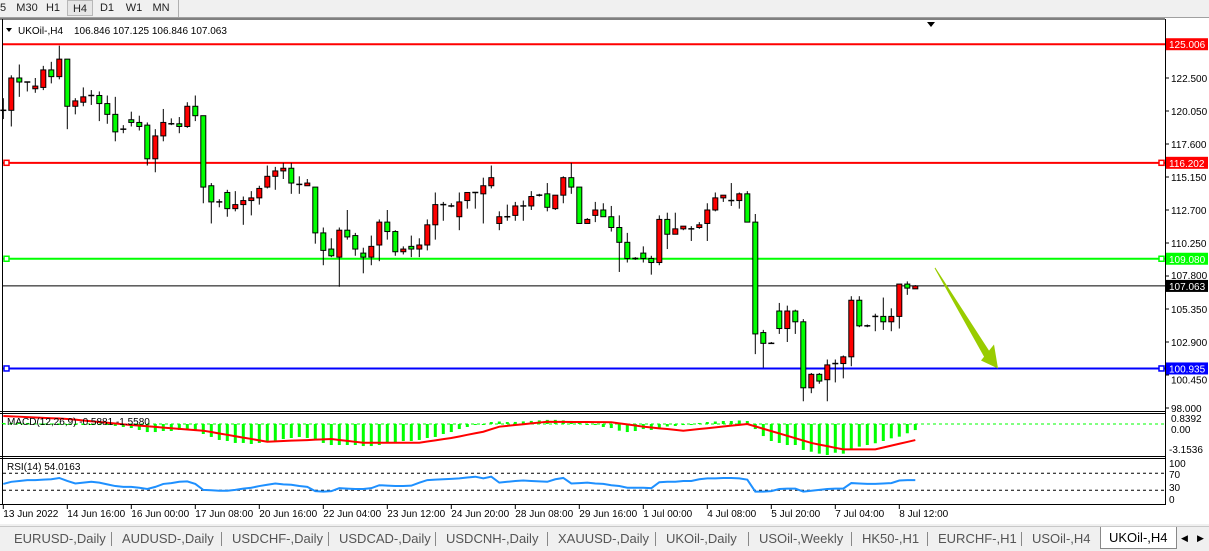 The height and width of the screenshot is (551, 1209). Describe the element at coordinates (277, 538) in the screenshot. I see `chart-tab-usdchf-daily: USDCHF-,Daily` at that location.